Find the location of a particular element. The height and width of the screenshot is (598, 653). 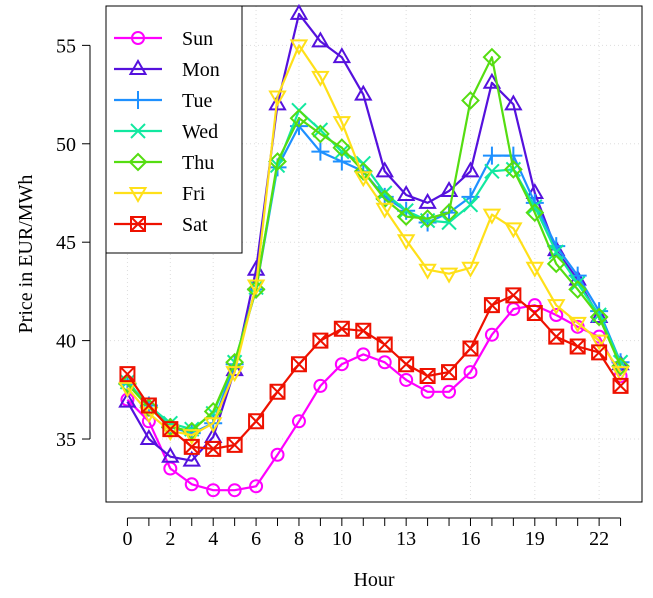

legend-label: Wed is located at coordinates (200, 132).